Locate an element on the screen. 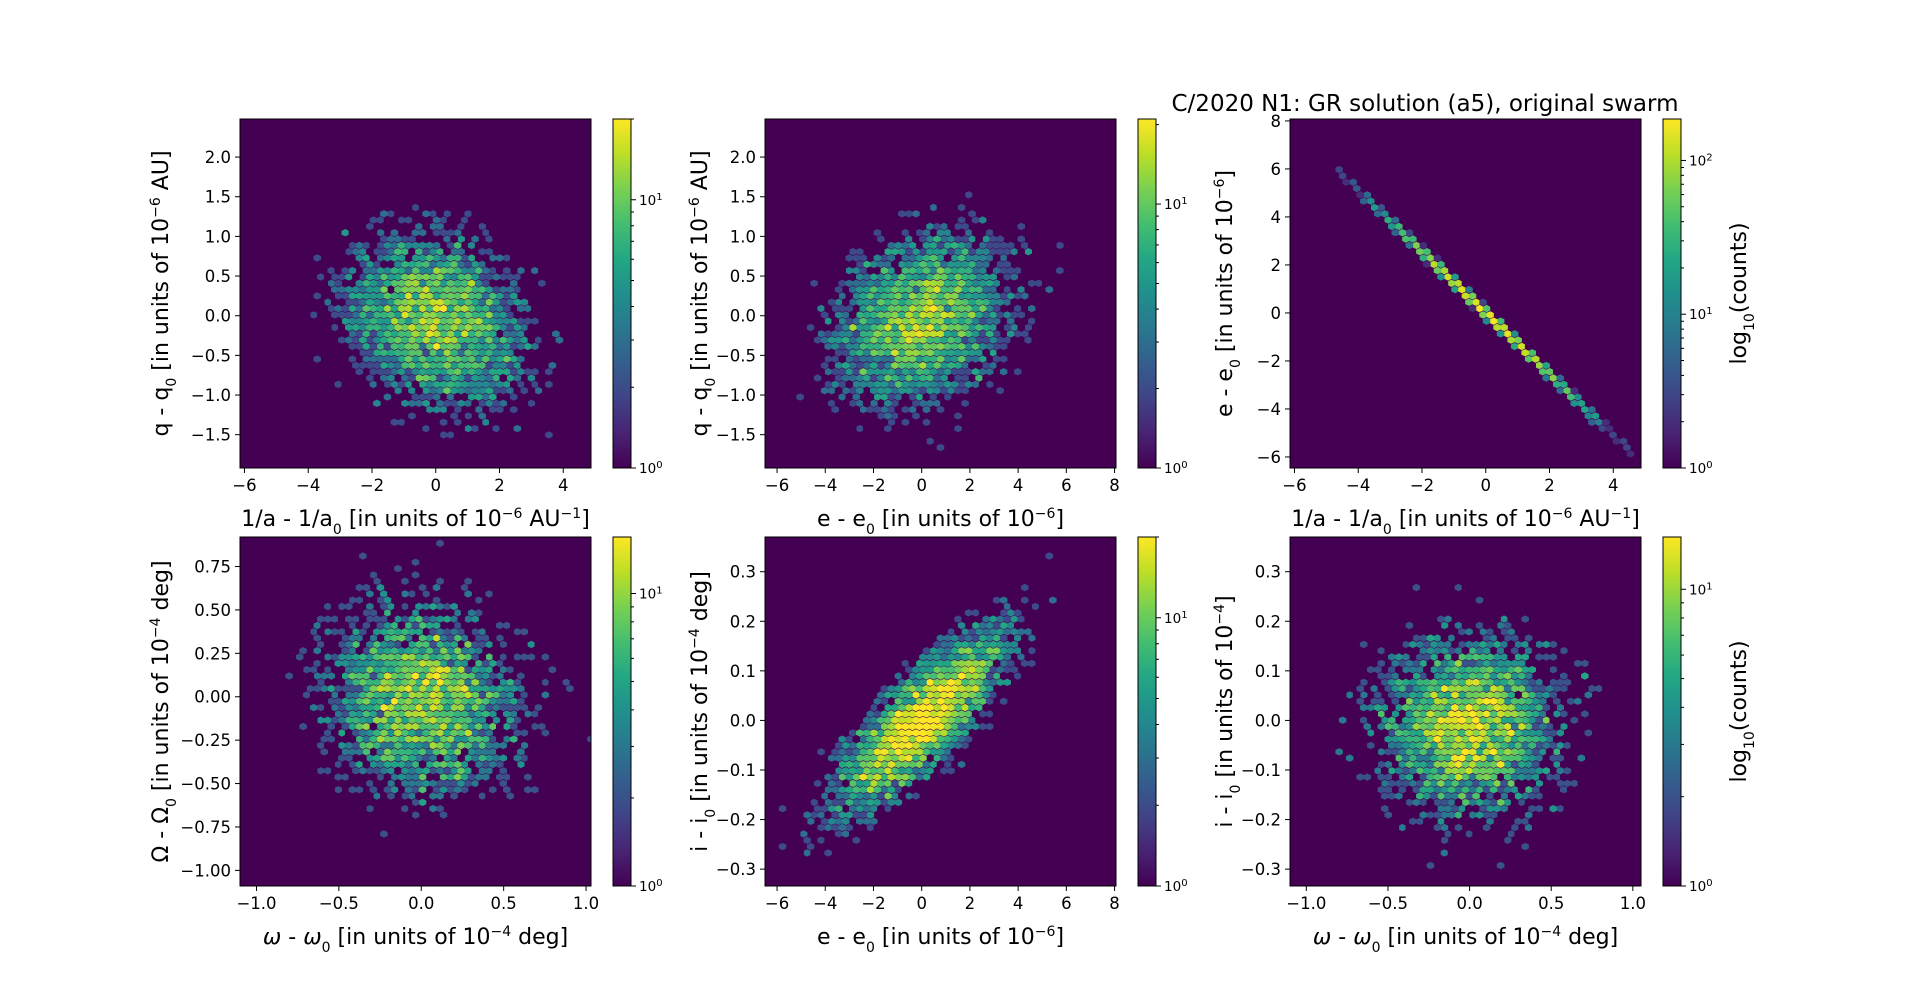 This screenshot has width=1920, height=994. x-axis-label: 1/a - 1/a0 [in units of 10−6 AU−1] is located at coordinates (415, 522).